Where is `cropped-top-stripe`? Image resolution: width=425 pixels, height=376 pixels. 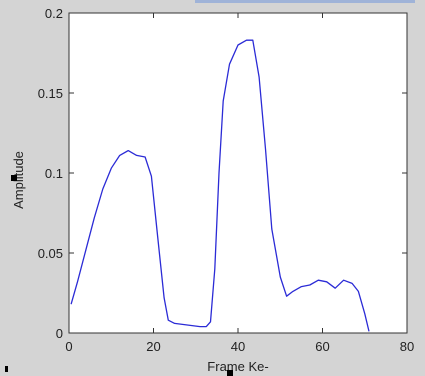 cropped-top-stripe is located at coordinates (305, 1).